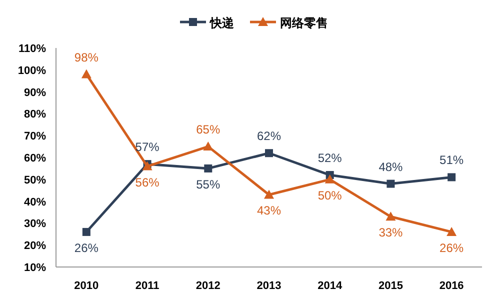  I want to click on data-label: 52%, so click(330, 158).